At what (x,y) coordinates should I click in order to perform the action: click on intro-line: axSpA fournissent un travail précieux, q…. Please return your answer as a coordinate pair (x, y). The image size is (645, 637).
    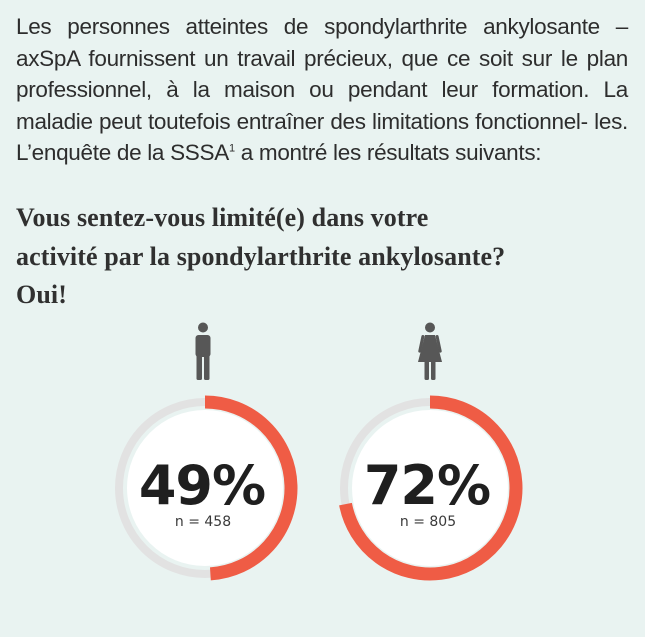
    Looking at the image, I should click on (322, 58).